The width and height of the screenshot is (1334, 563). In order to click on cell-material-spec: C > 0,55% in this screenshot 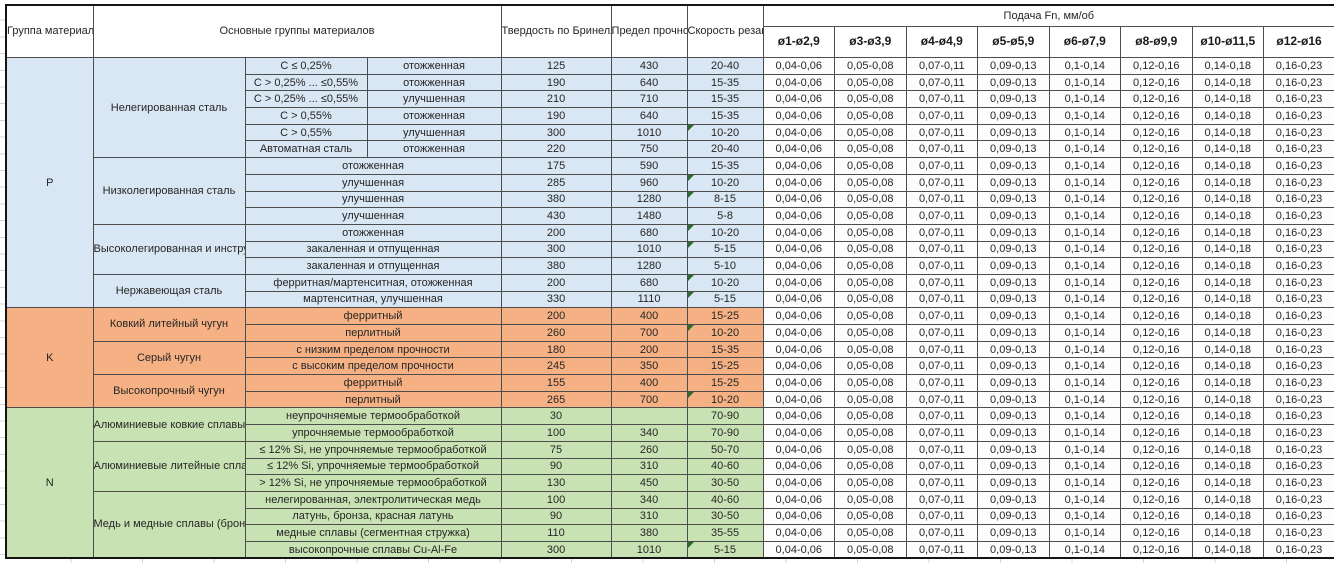, I will do `click(306, 132)`.